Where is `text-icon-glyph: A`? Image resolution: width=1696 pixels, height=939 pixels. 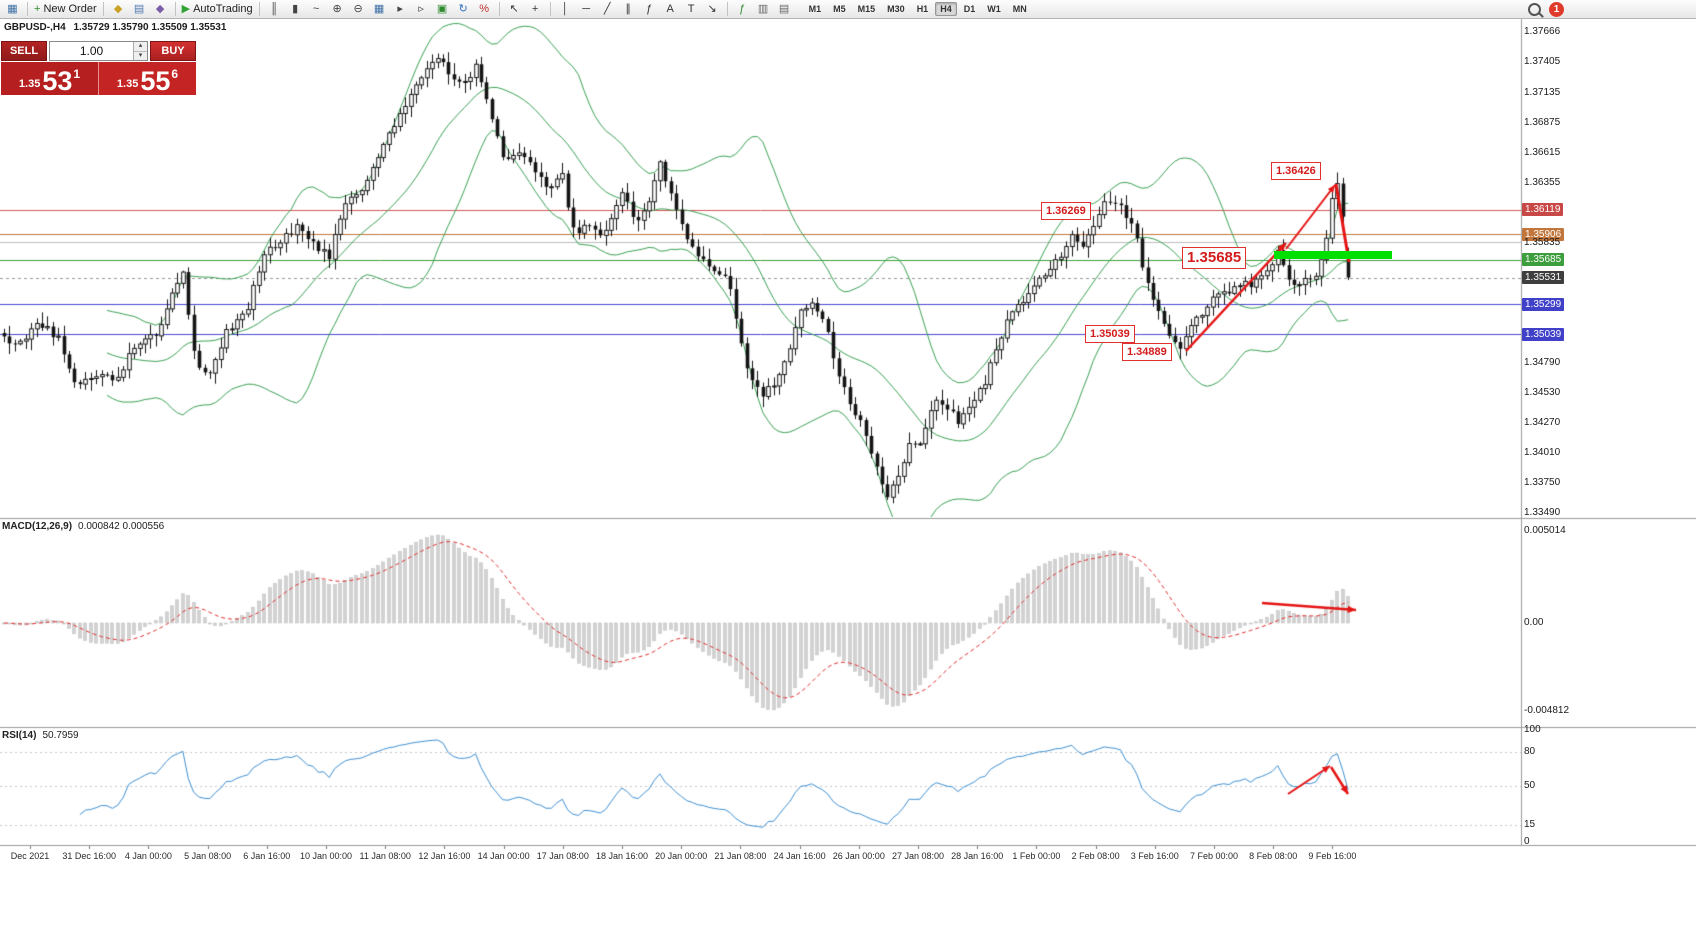 text-icon-glyph: A is located at coordinates (670, 8).